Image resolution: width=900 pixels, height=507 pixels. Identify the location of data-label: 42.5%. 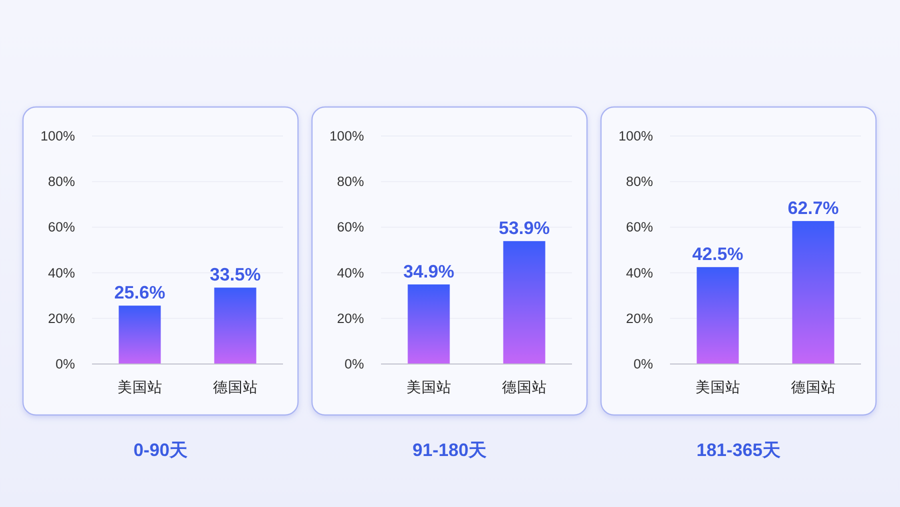
(718, 254).